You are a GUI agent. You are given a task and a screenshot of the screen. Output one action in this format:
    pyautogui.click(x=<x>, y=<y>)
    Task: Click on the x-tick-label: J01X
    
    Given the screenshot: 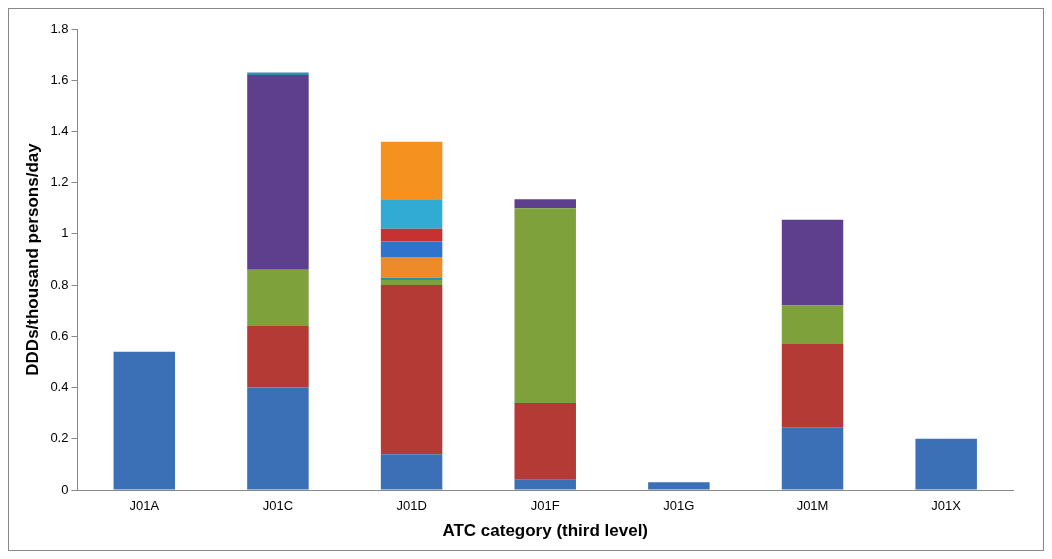 What is the action you would take?
    pyautogui.click(x=946, y=506)
    